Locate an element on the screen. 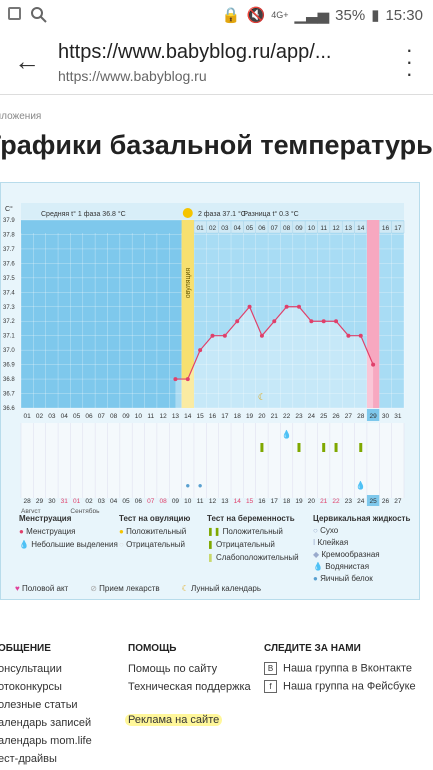 The height and width of the screenshot is (770, 433). footer-link-ads: Реклама на сайте is located at coordinates (174, 720).